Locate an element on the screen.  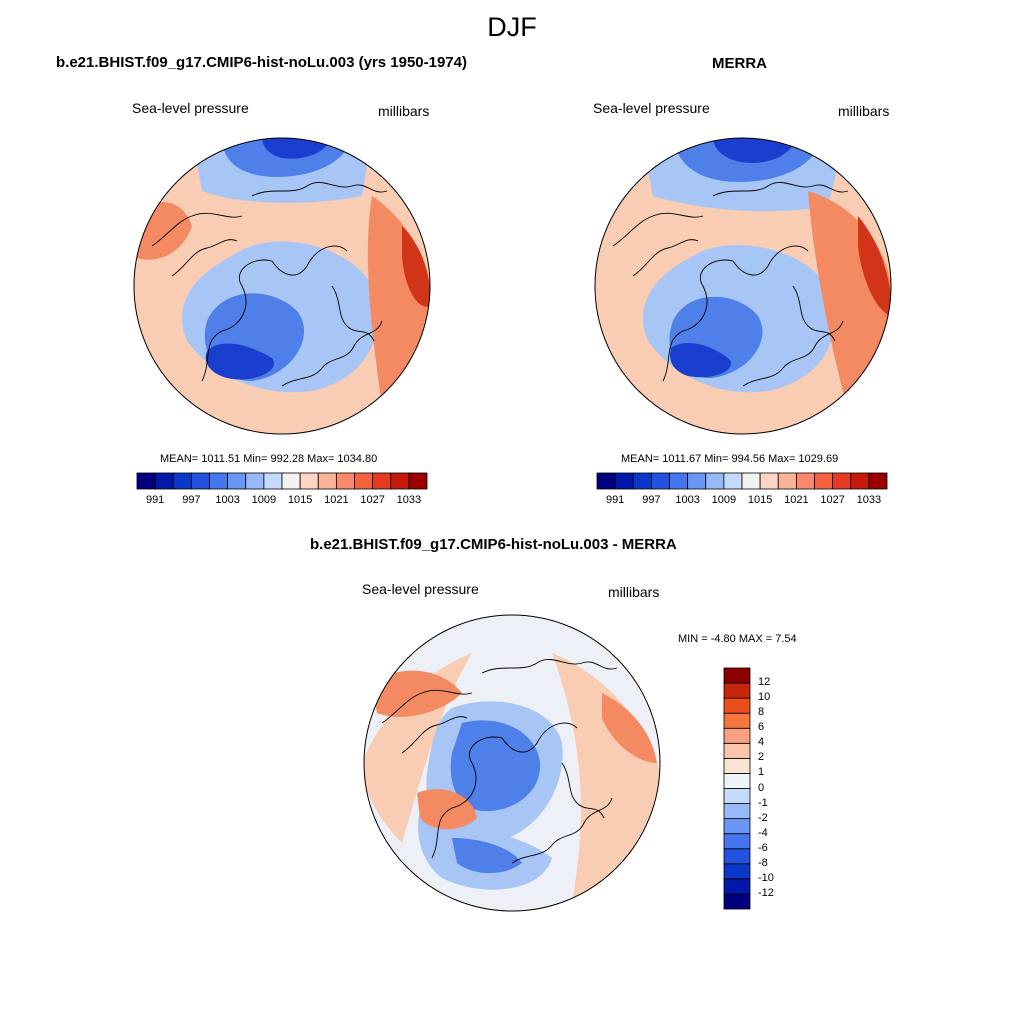
panel3-colorbar-tick-label: -4 is located at coordinates (763, 832).